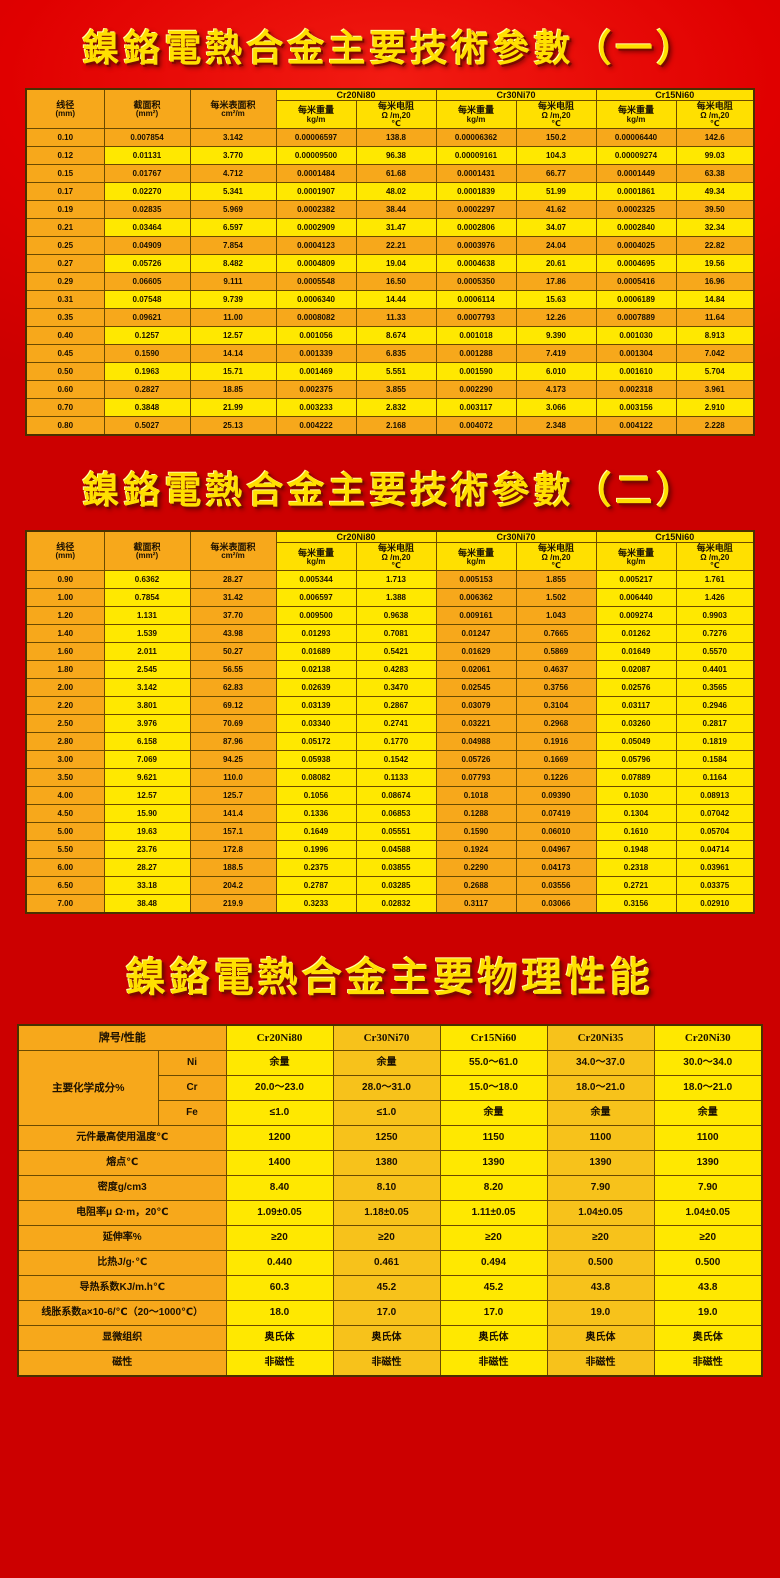 The width and height of the screenshot is (780, 1578). Describe the element at coordinates (396, 336) in the screenshot. I see `table-cell: 8.674` at that location.